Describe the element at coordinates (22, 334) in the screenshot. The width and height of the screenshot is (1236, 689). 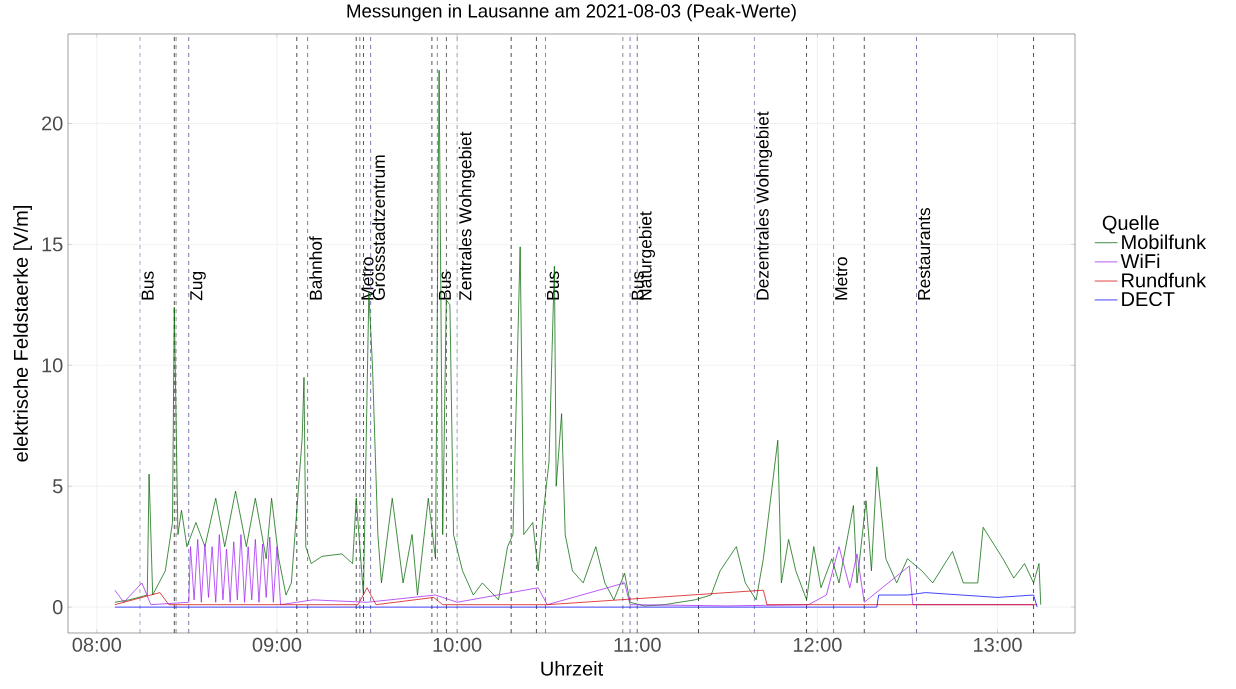
I see `y-axis-title: elektrische Feldstaerke [V/m]` at that location.